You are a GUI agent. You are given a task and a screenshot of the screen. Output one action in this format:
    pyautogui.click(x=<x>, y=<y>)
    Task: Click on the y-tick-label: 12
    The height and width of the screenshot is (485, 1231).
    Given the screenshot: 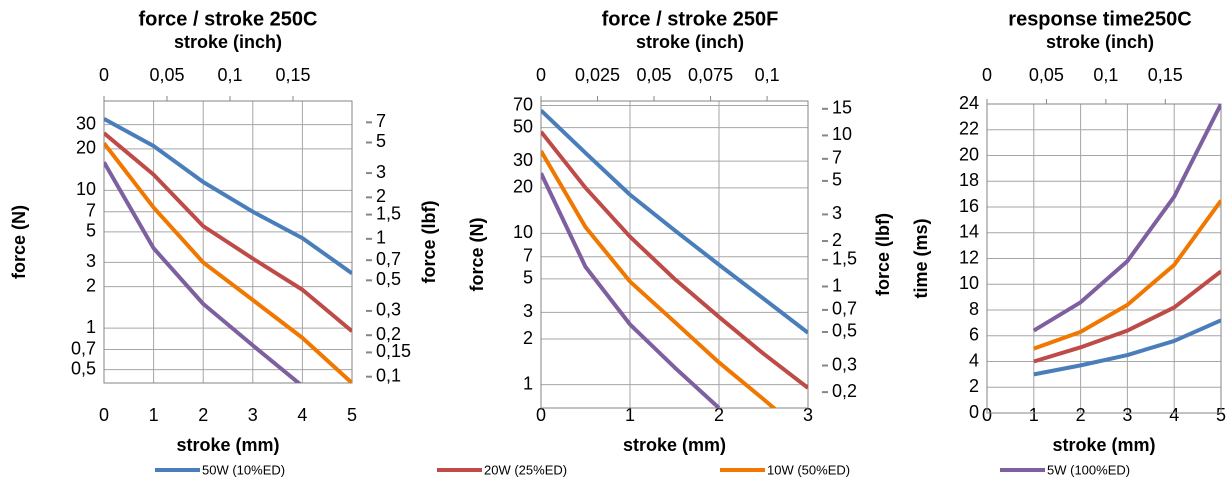 What is the action you would take?
    pyautogui.click(x=969, y=257)
    